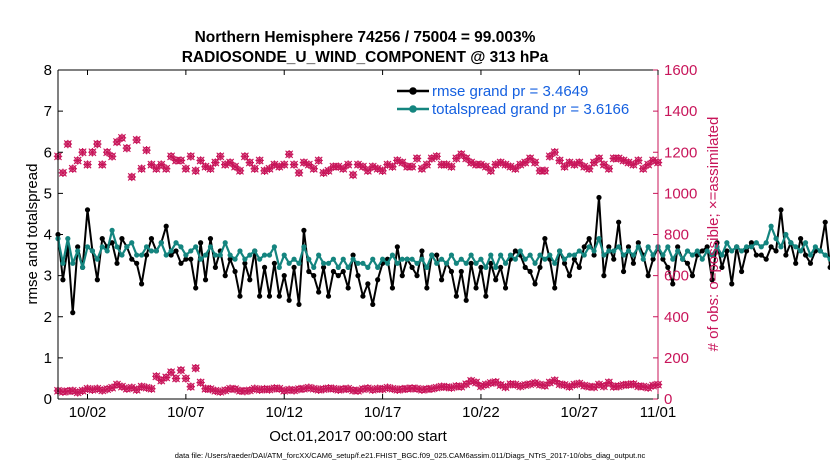  Describe the element at coordinates (676, 276) in the screenshot. I see `y-tick-label-right: 600` at that location.